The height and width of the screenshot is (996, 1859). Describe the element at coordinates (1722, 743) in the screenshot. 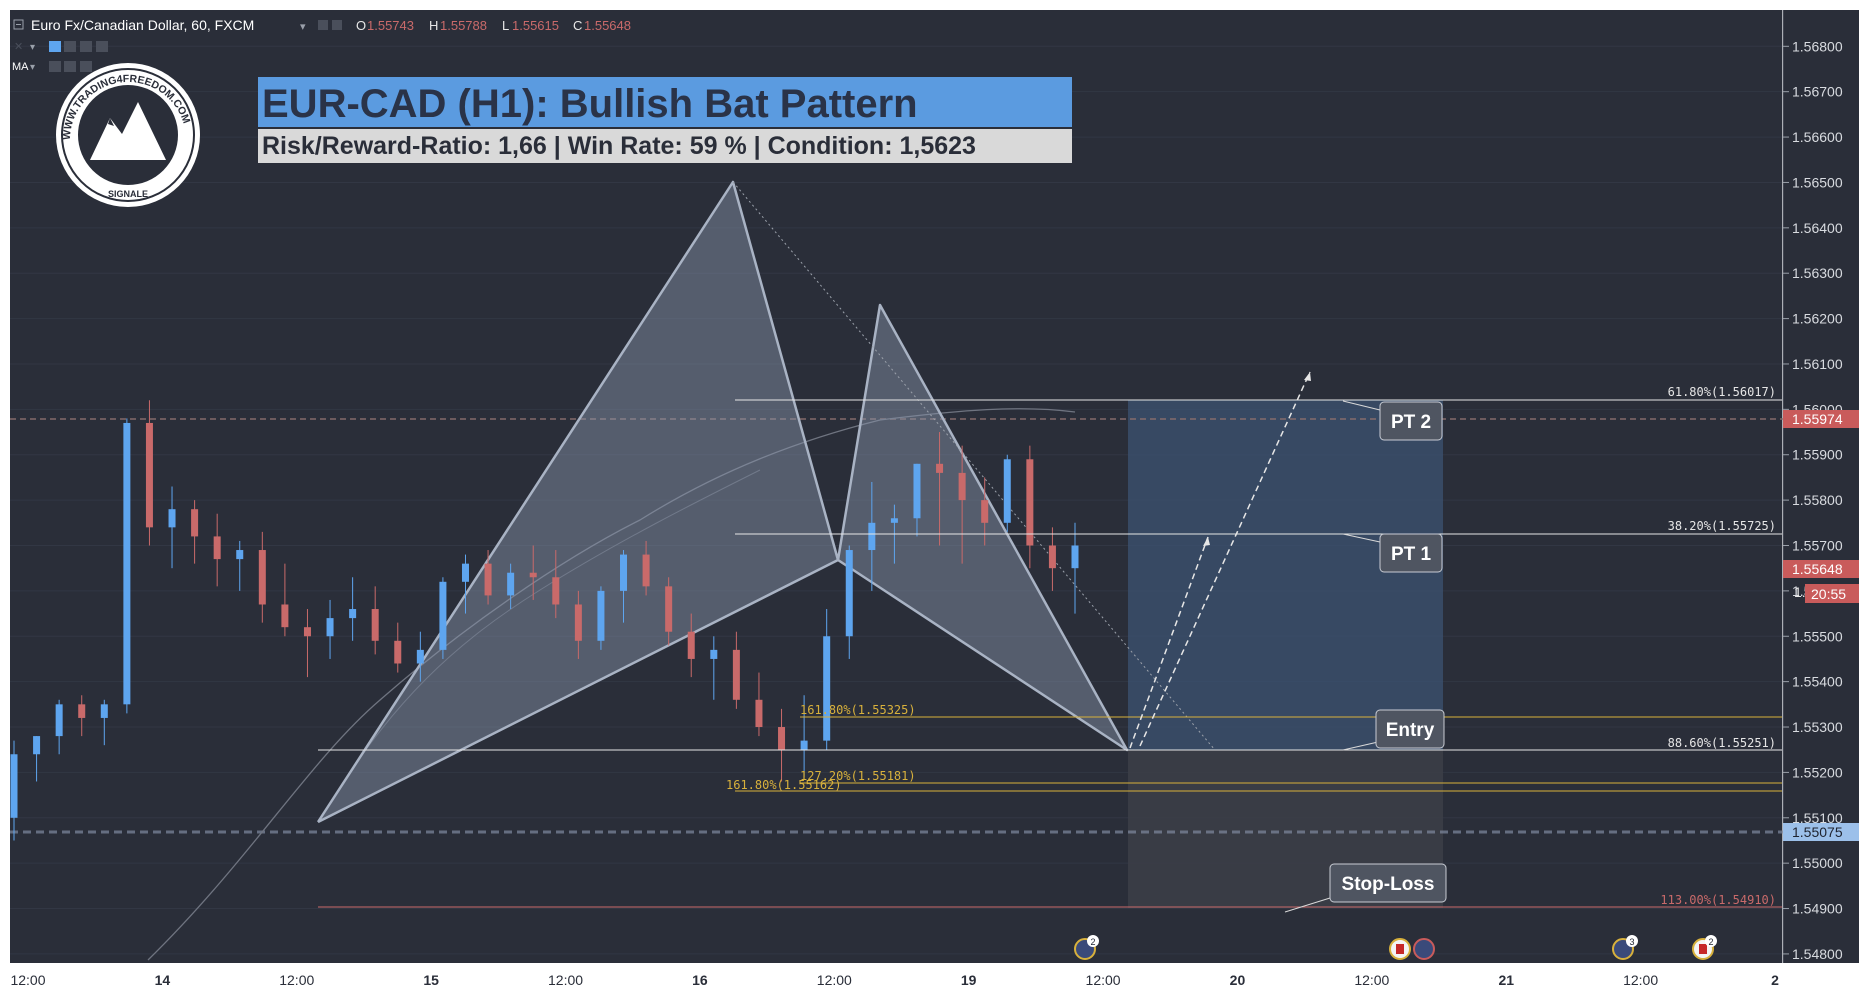

I see `fib-label-886: 88.60%(1.55251)` at that location.